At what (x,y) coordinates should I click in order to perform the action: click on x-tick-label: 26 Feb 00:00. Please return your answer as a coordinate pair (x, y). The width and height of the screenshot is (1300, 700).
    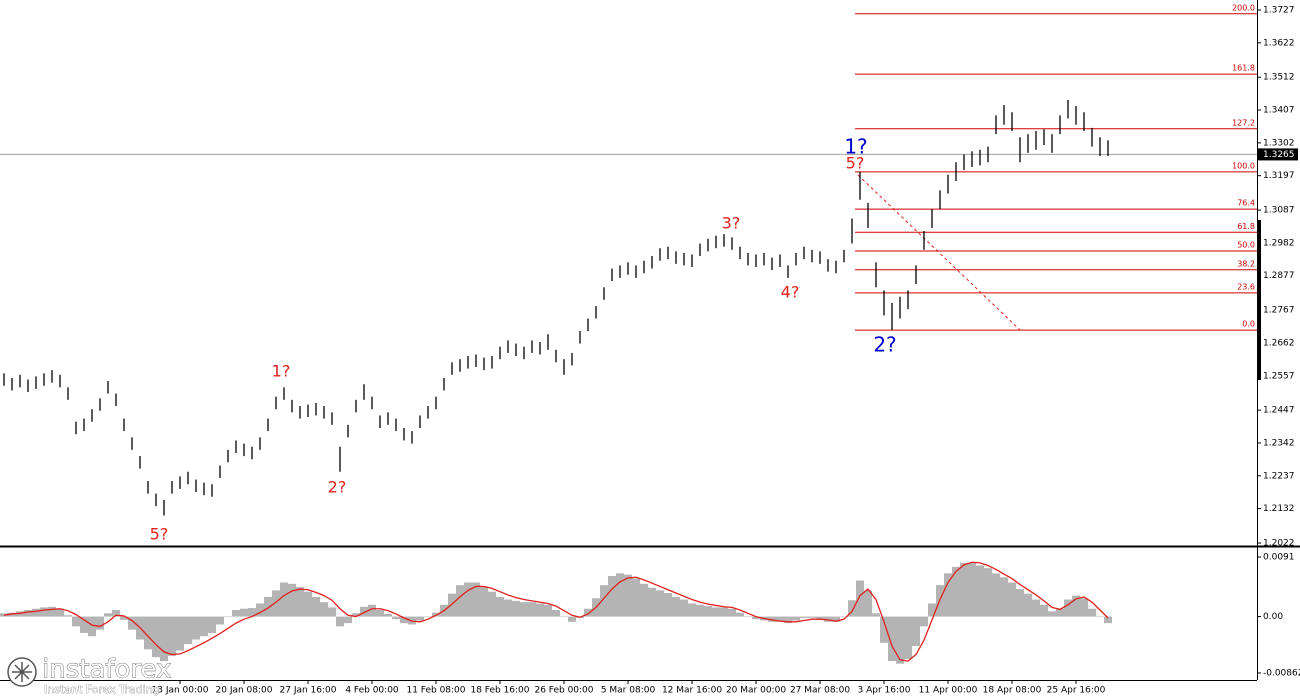
    Looking at the image, I should click on (563, 691).